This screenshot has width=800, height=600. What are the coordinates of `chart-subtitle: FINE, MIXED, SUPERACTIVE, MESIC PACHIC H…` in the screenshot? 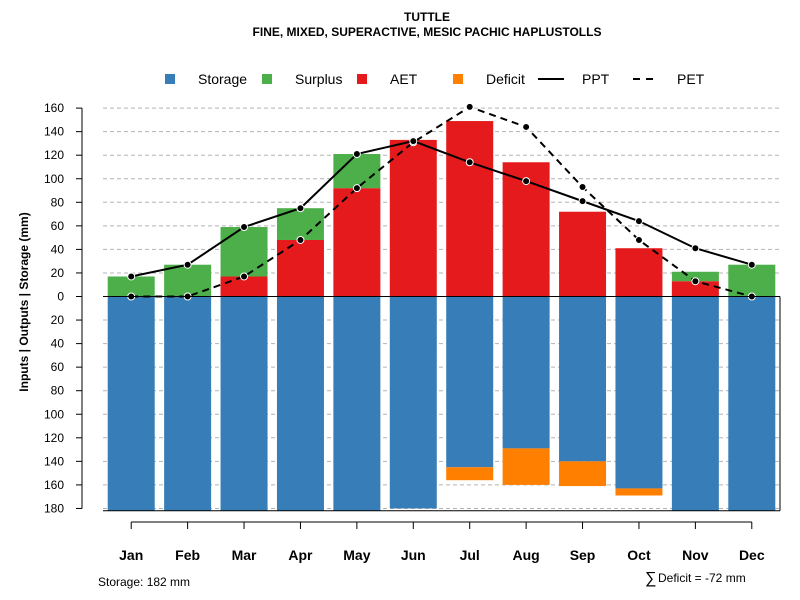 It's located at (427, 32).